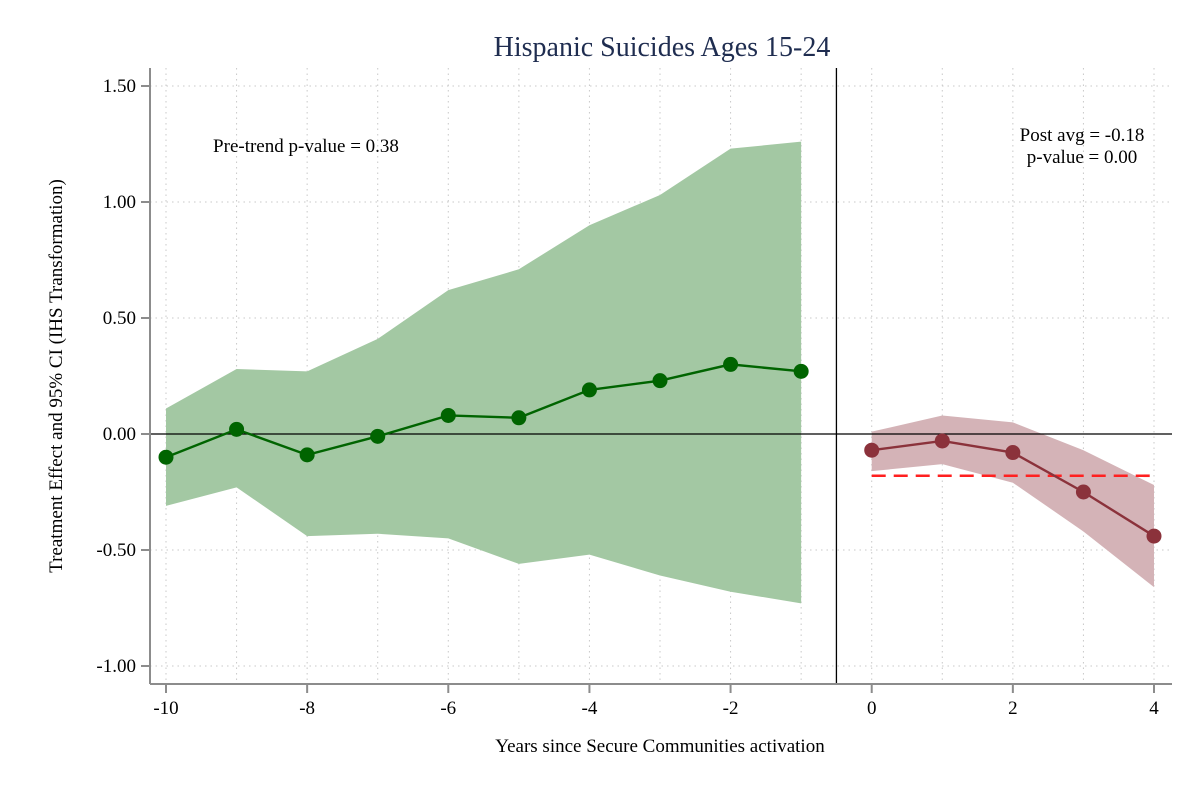 The height and width of the screenshot is (800, 1200). I want to click on x-tick-label: 0, so click(872, 708).